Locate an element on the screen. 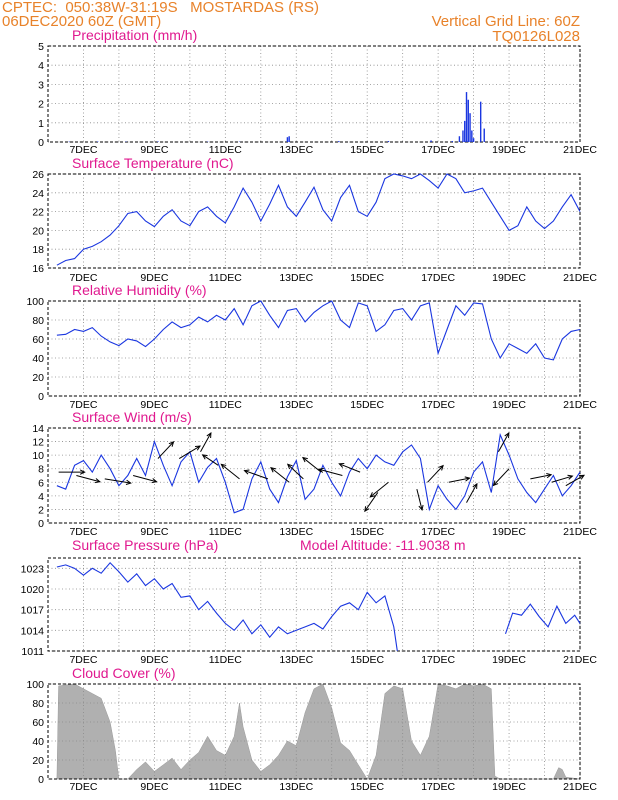 The height and width of the screenshot is (800, 618). y-tick-label: 80 is located at coordinates (38, 704).